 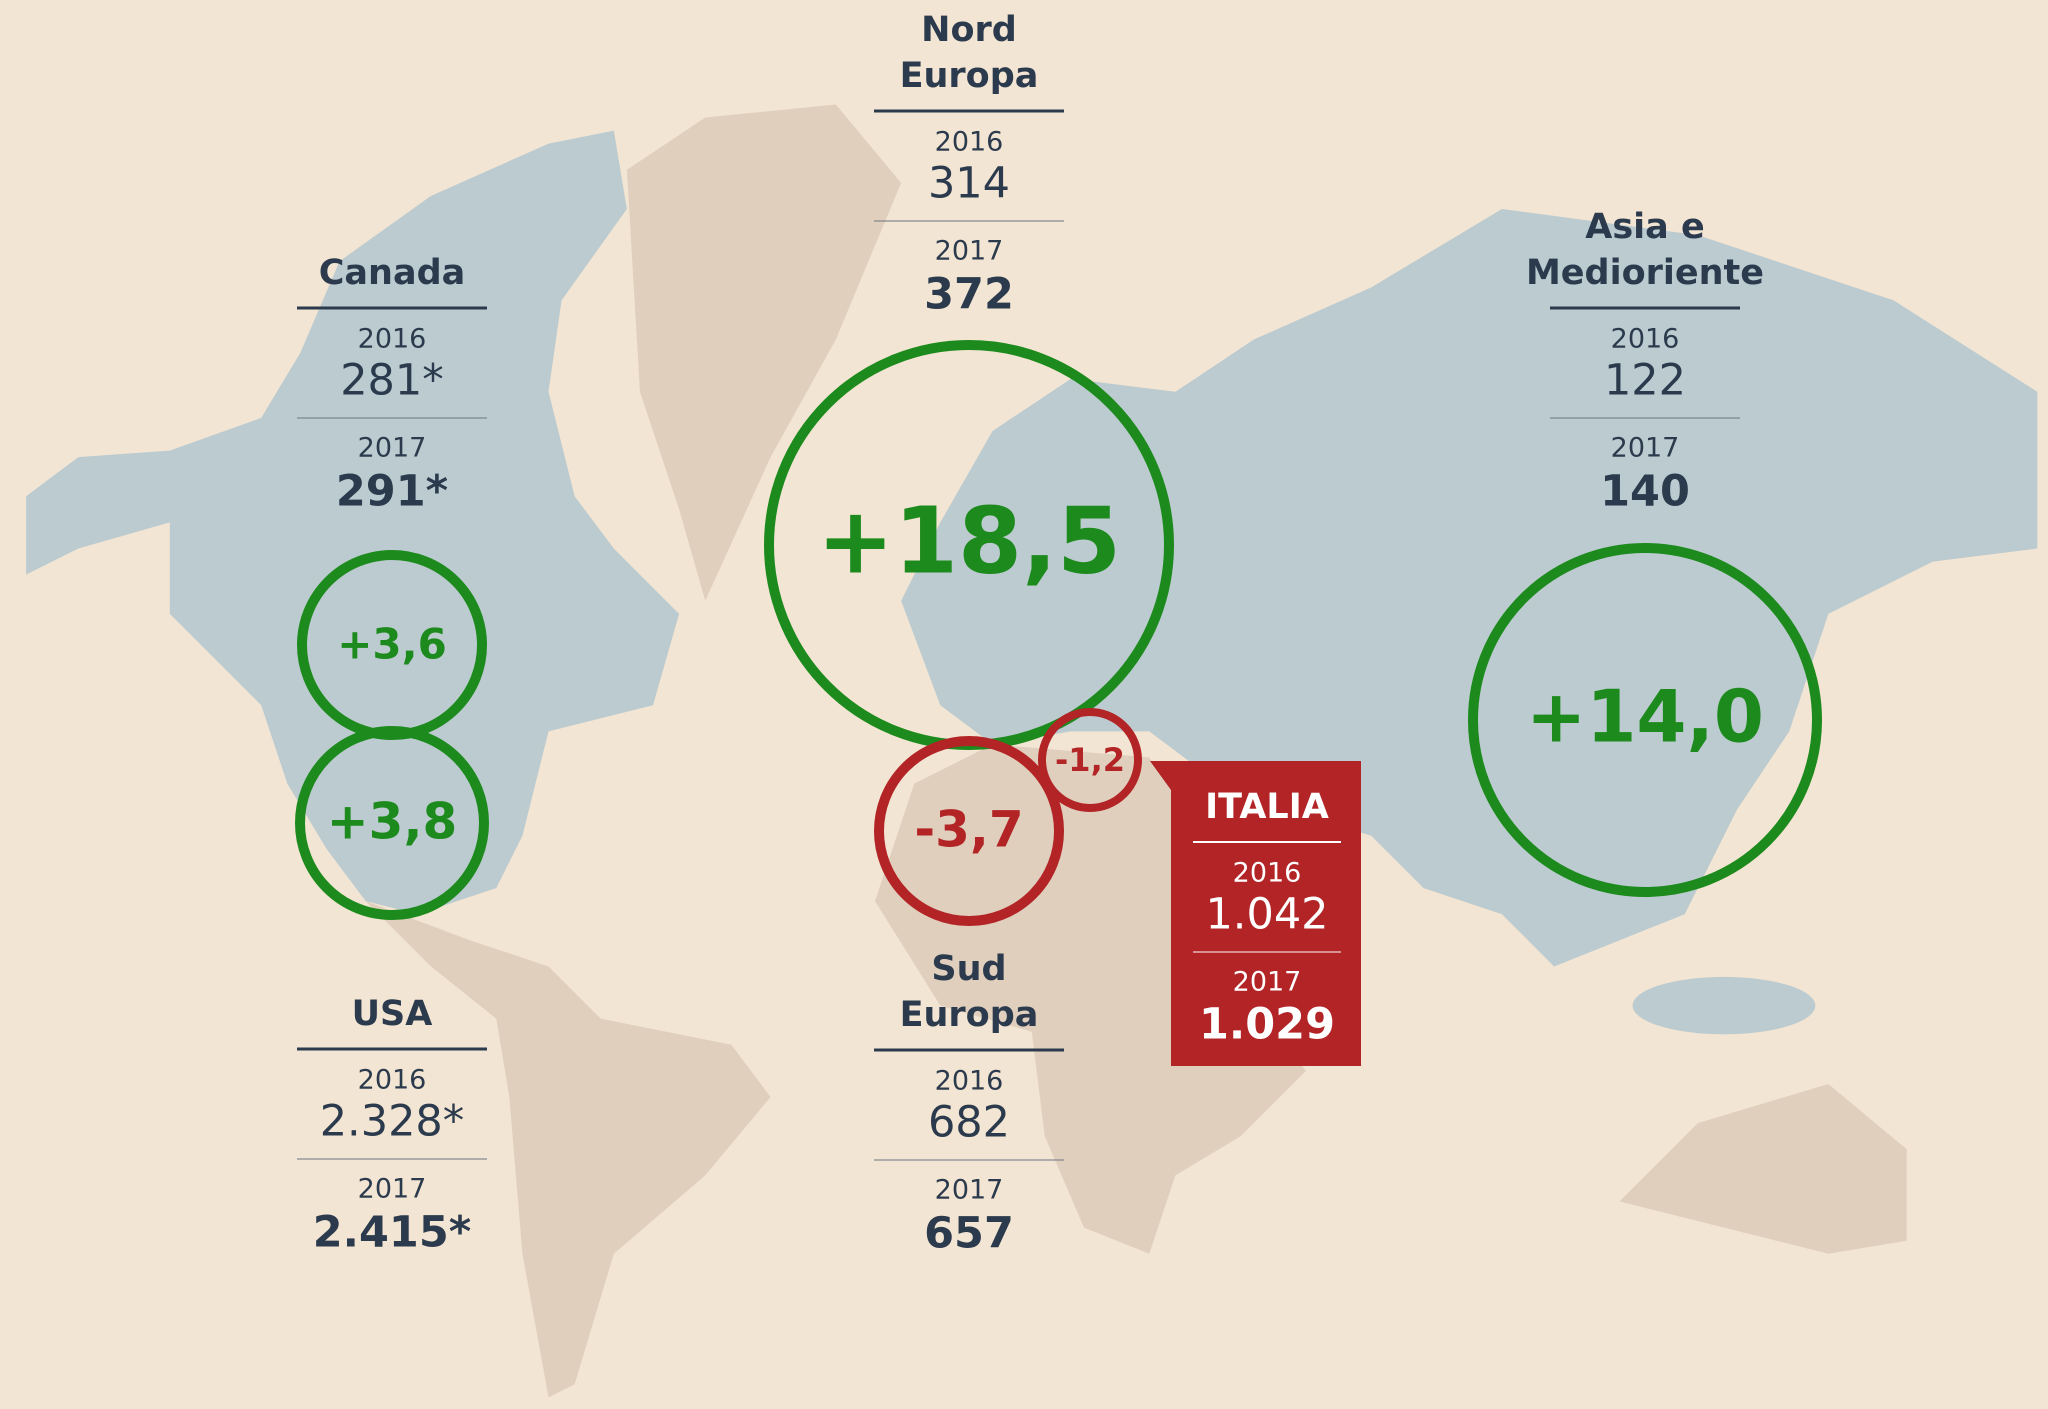 I want to click on value-2016: 682, so click(x=969, y=1123).